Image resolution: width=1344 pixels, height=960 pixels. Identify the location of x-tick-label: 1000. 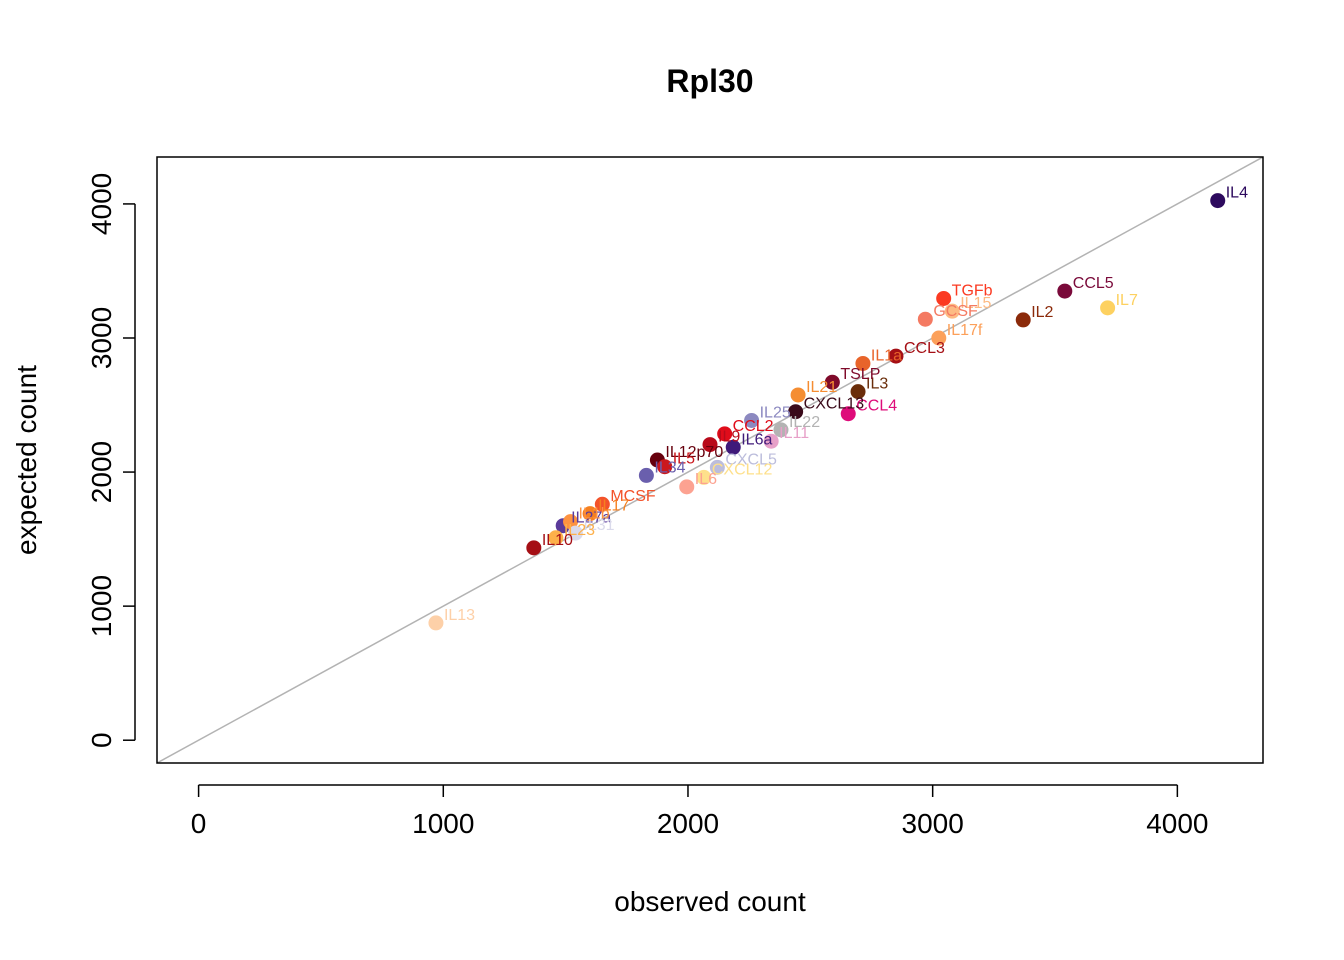
(443, 823).